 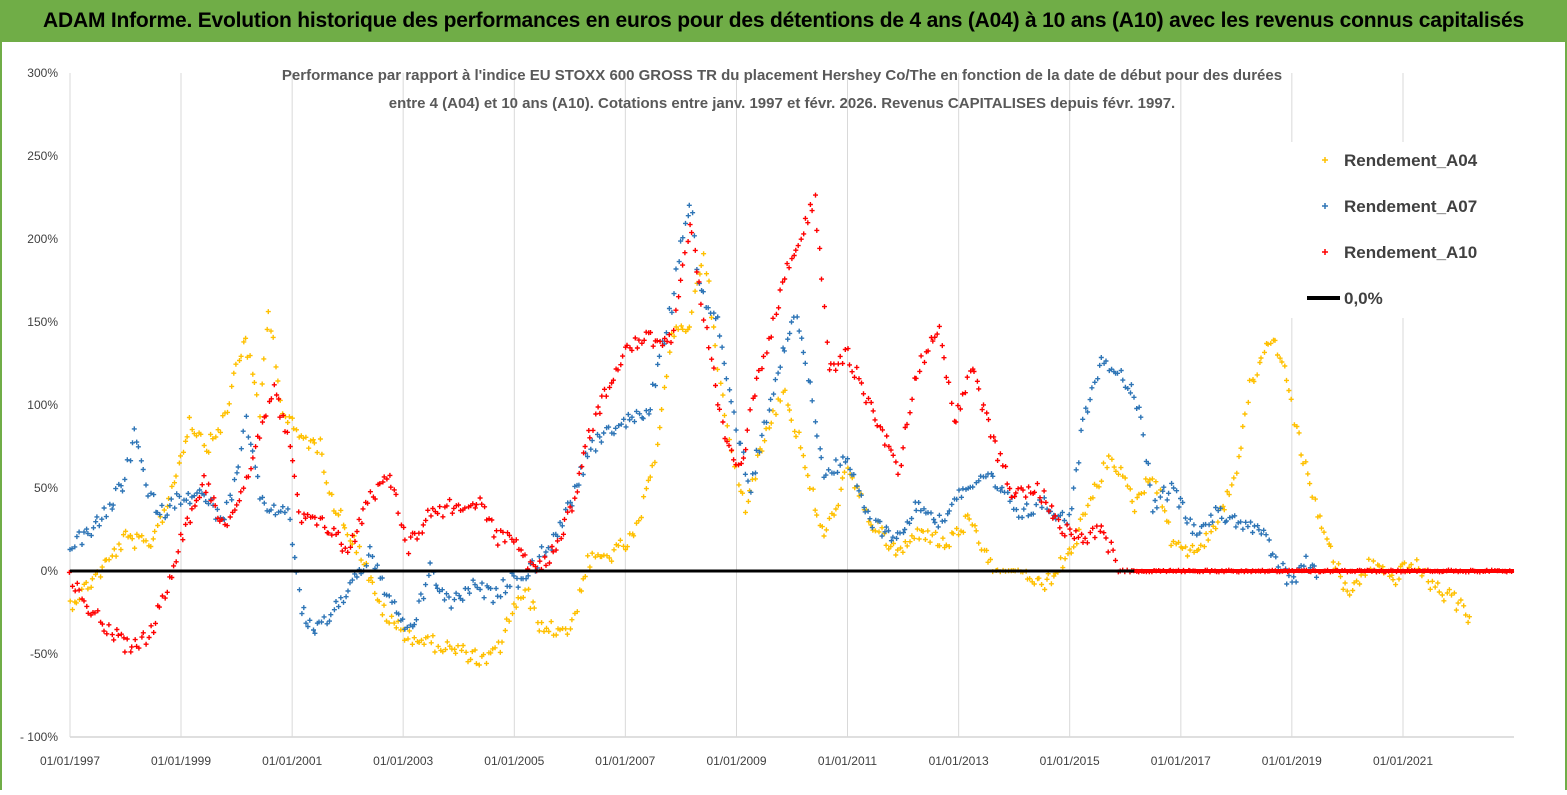 I want to click on legend-item: Rendement_A07, so click(x=1399, y=206).